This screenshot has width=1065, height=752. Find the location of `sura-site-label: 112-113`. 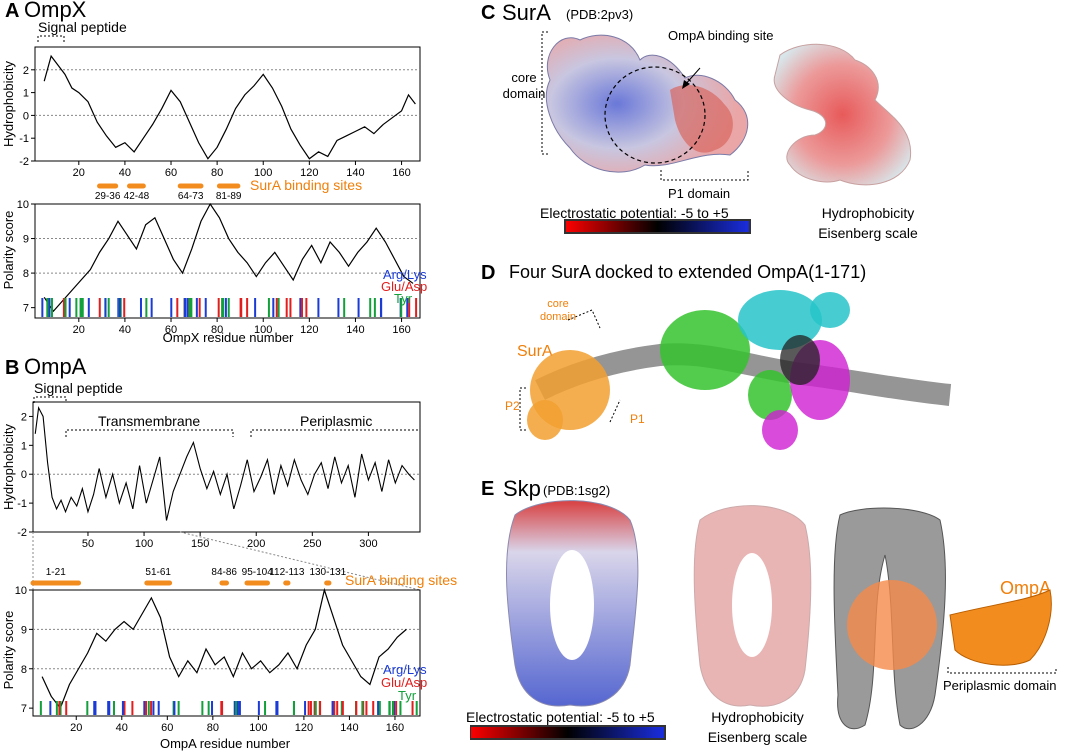

sura-site-label: 112-113 is located at coordinates (287, 572).